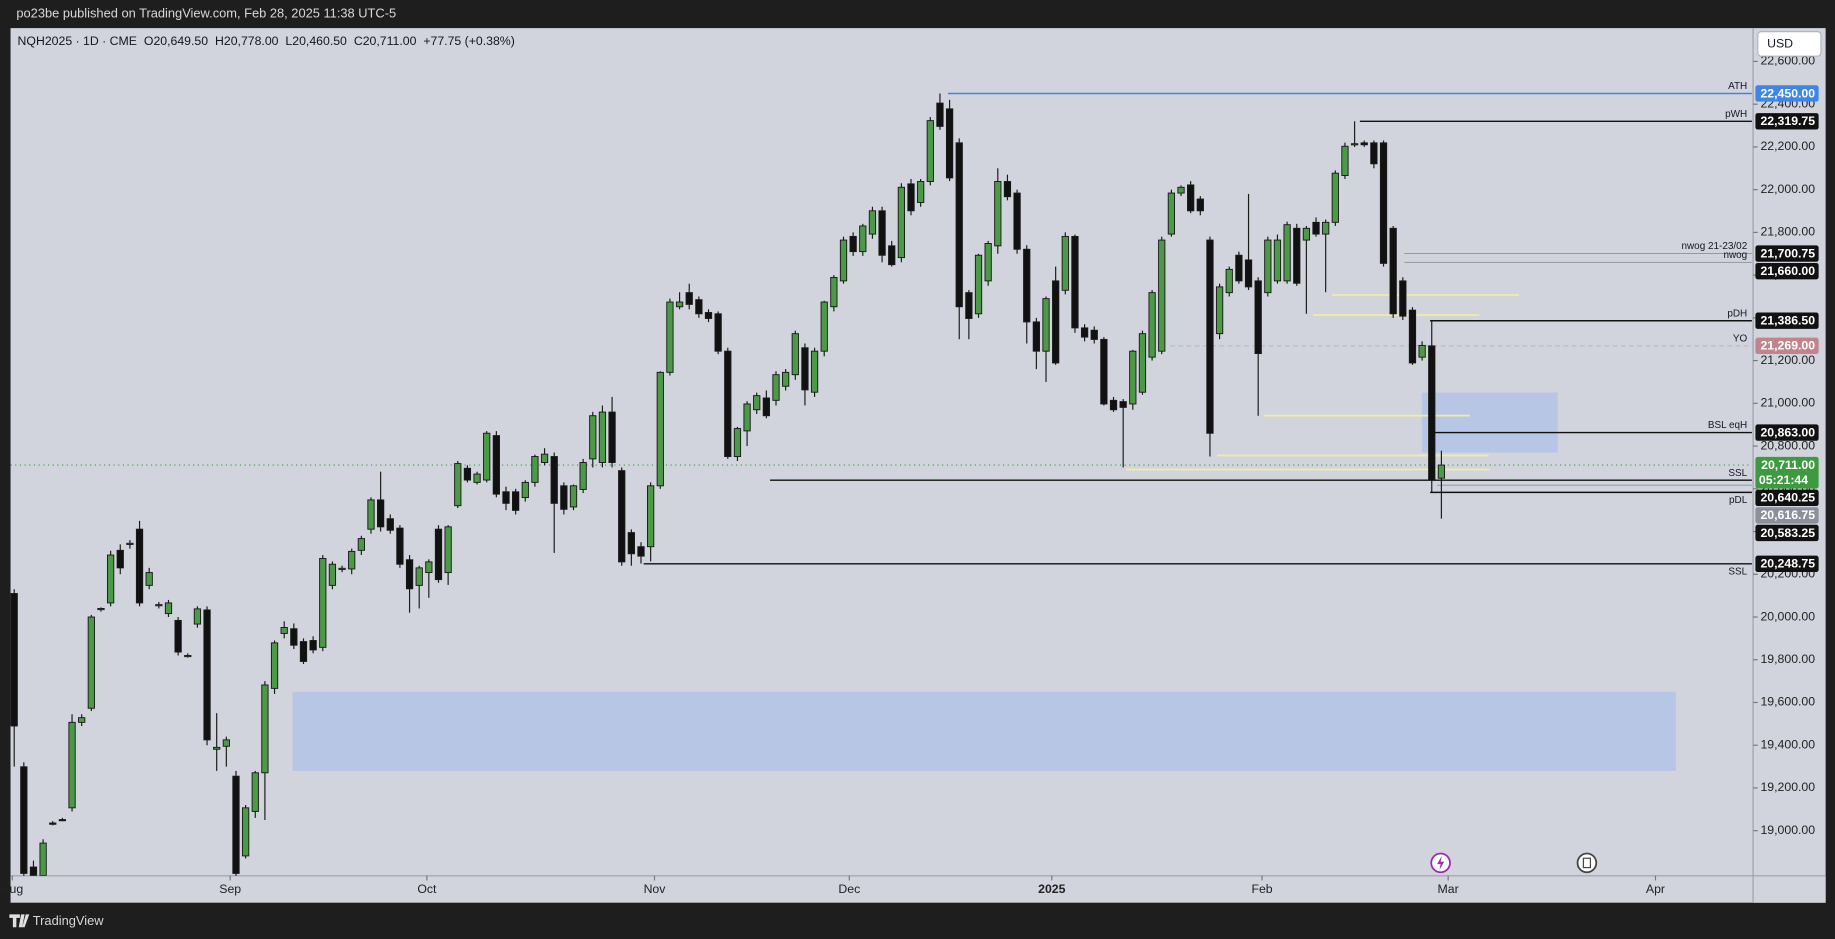  Describe the element at coordinates (176, 41) in the screenshot. I see `legend-open: O20,649.50` at that location.